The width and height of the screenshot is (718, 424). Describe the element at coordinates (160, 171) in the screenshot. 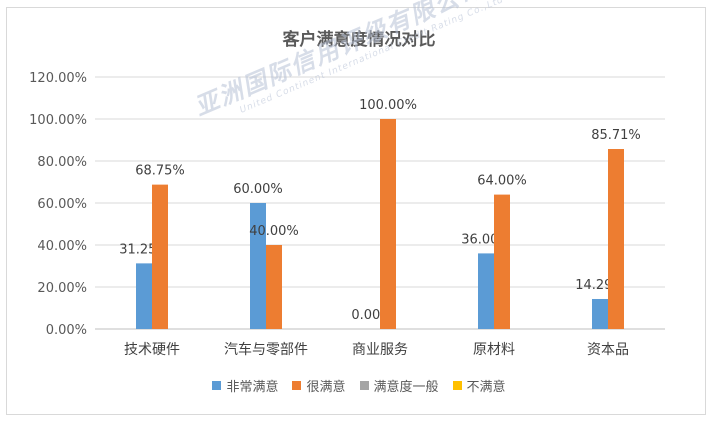

I see `data-label: 68.75%` at that location.